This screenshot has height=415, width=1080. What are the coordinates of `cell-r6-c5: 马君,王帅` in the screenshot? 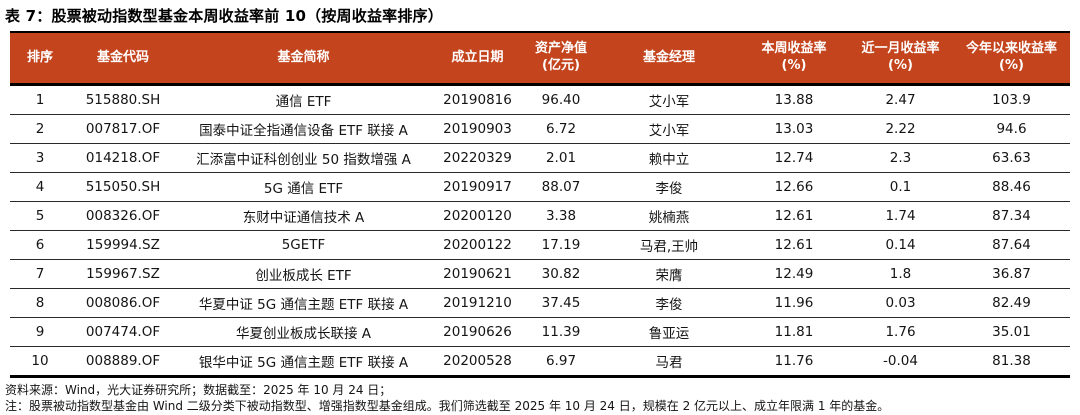 It's located at (669, 245).